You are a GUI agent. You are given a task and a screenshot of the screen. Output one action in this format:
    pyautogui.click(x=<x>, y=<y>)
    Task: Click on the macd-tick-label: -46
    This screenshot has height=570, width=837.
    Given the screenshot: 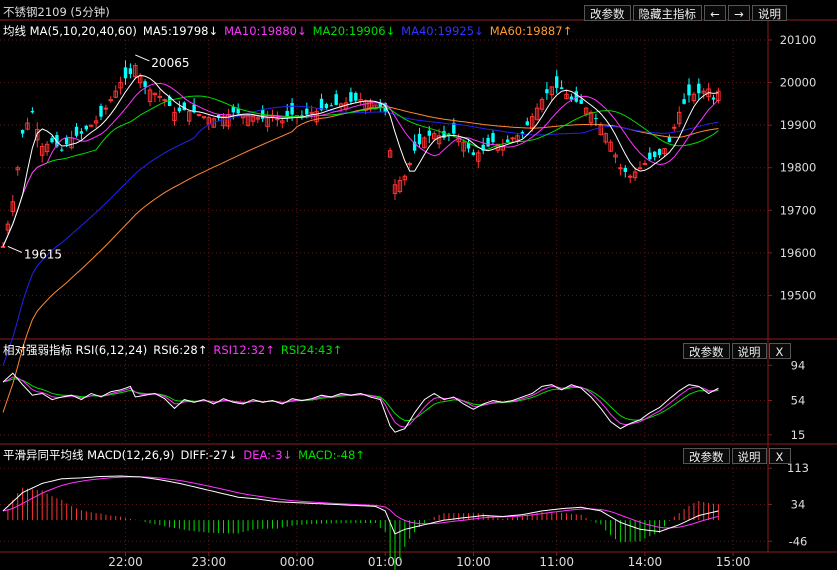 What is the action you would take?
    pyautogui.click(x=798, y=541)
    